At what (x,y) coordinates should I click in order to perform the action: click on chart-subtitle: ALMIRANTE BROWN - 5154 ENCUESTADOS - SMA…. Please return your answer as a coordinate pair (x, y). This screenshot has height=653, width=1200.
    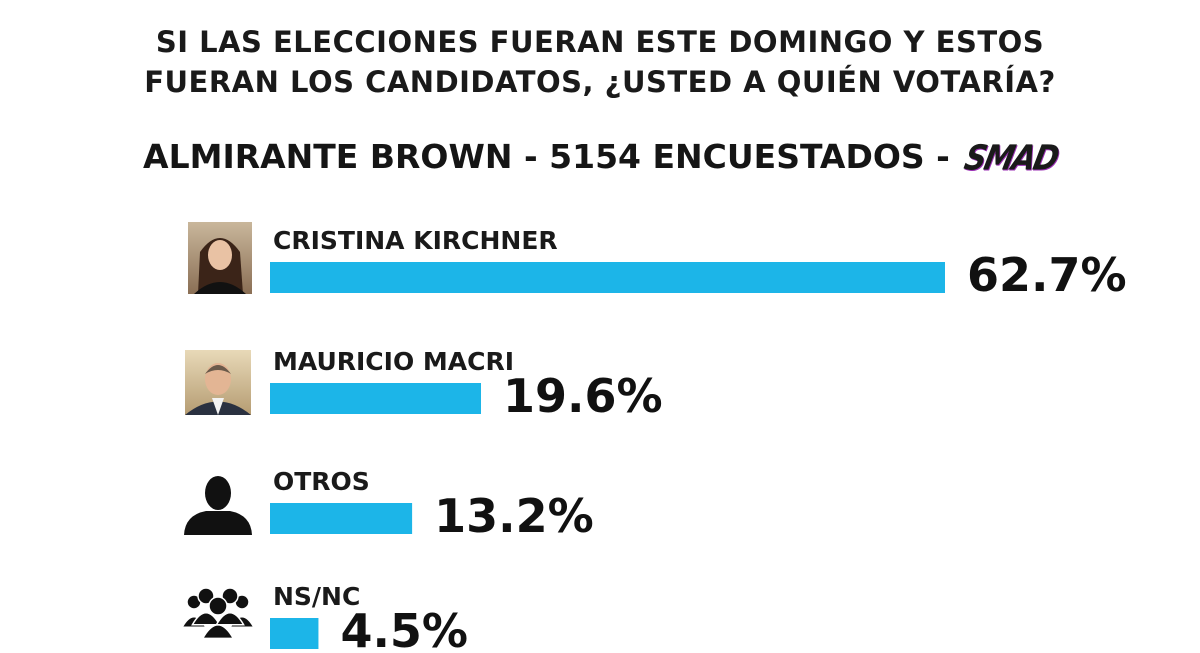
    Looking at the image, I should click on (600, 157).